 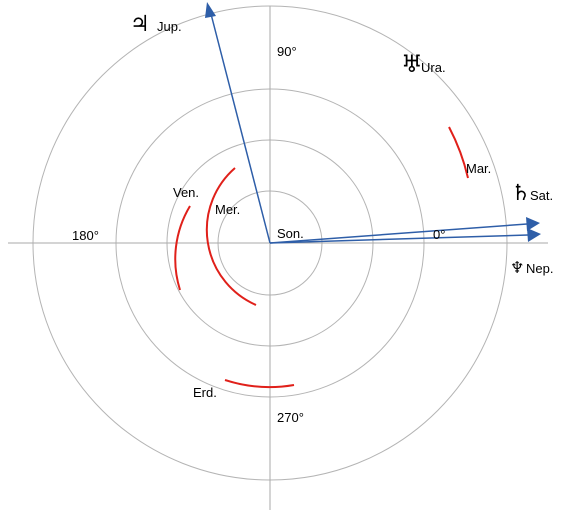 What do you see at coordinates (186, 192) in the screenshot?
I see `venus-label: Ven.` at bounding box center [186, 192].